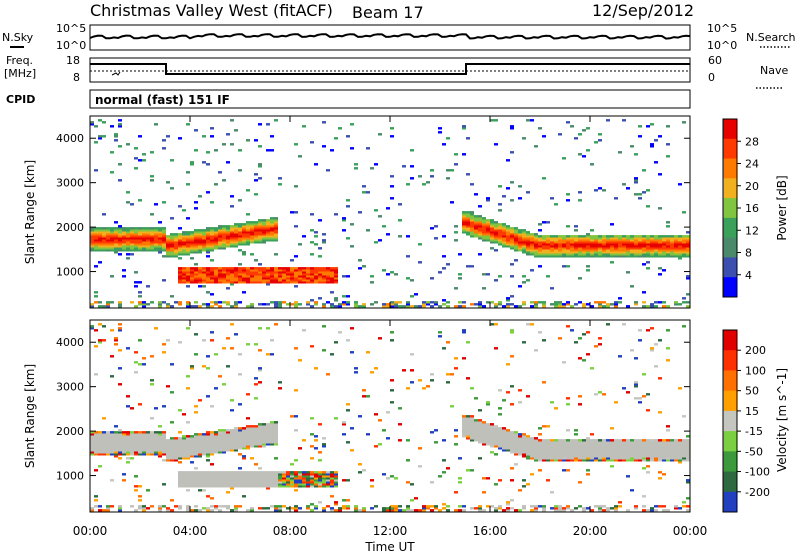 This screenshot has height=554, width=800. I want to click on colorbar-swatch, so click(730, 401).